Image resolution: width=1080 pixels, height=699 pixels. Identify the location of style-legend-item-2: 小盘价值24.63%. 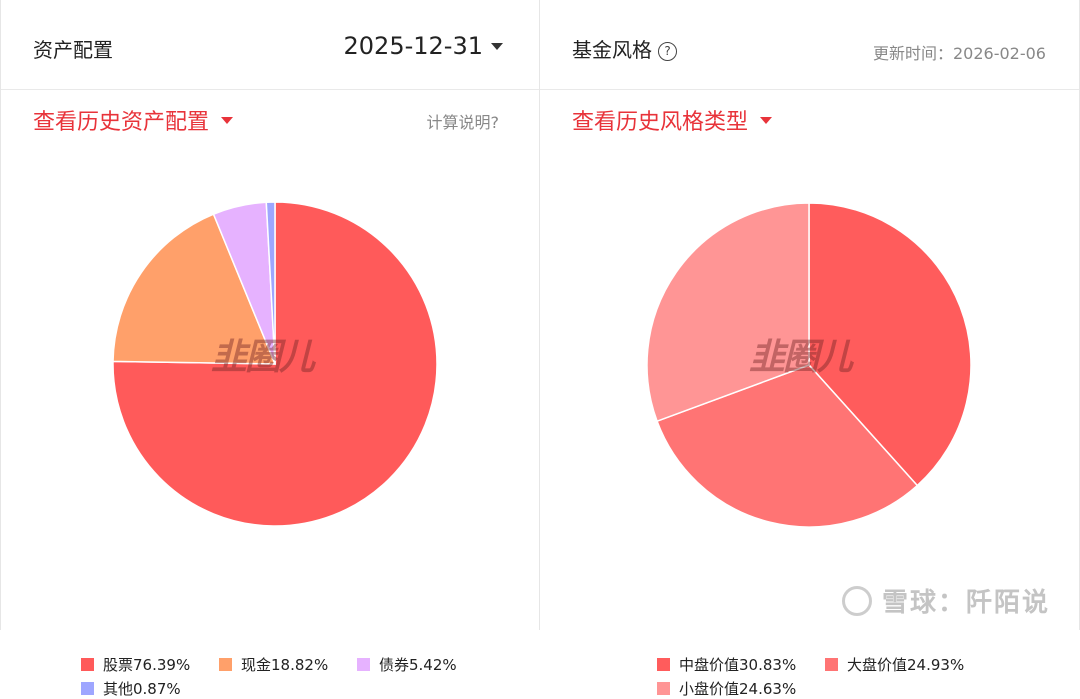
(726, 688).